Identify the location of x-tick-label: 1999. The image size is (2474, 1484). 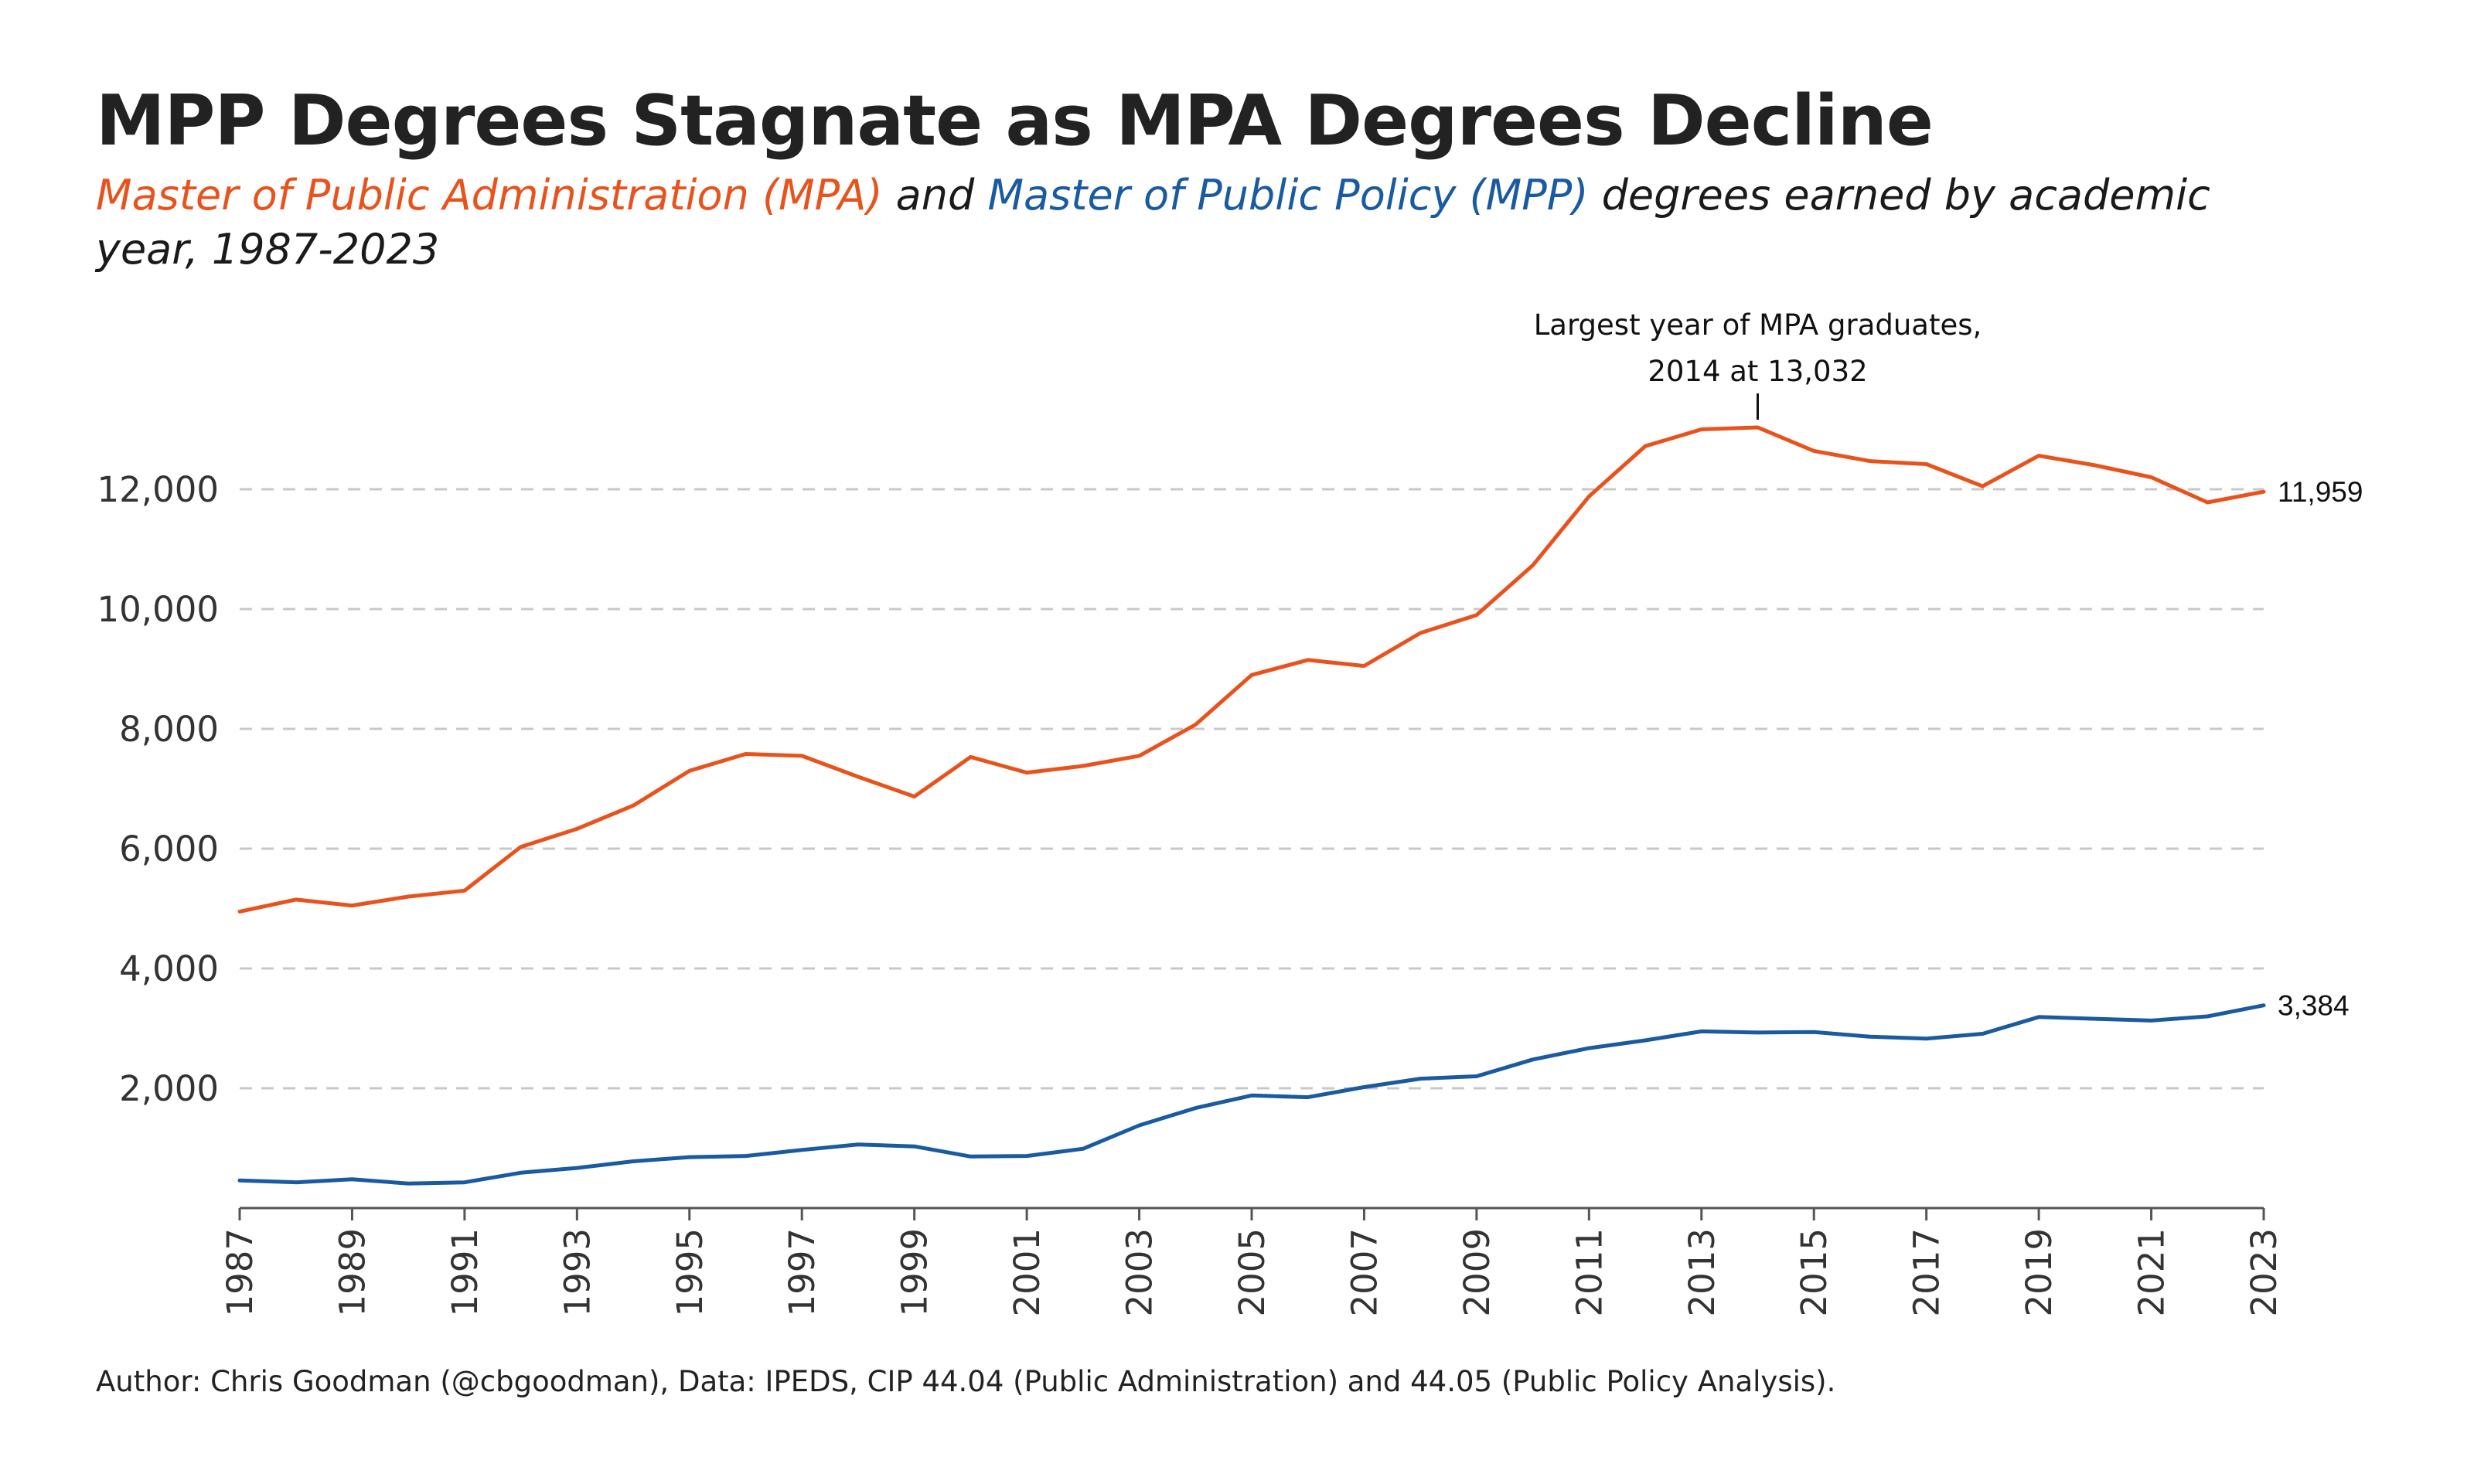
(915, 1272).